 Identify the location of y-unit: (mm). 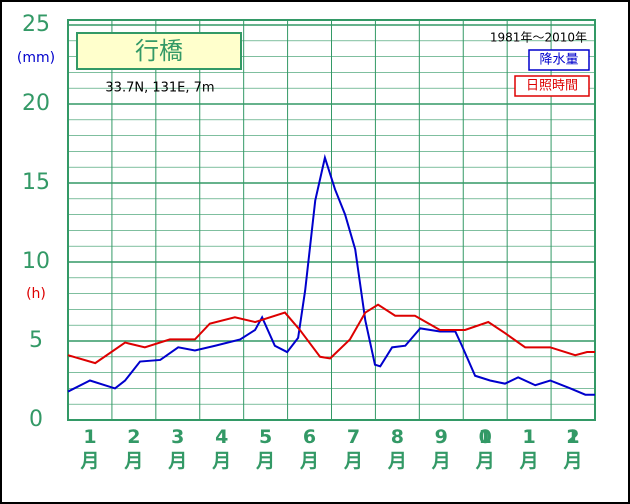
(36, 58).